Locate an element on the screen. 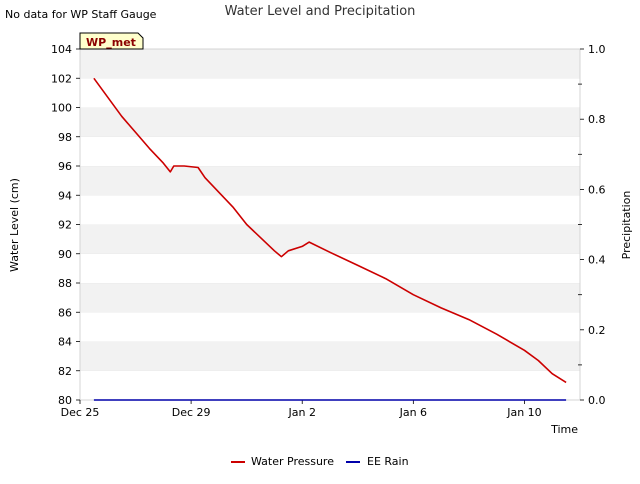 Image resolution: width=640 pixels, height=484 pixels. y-left-tick-label: 88 is located at coordinates (65, 283).